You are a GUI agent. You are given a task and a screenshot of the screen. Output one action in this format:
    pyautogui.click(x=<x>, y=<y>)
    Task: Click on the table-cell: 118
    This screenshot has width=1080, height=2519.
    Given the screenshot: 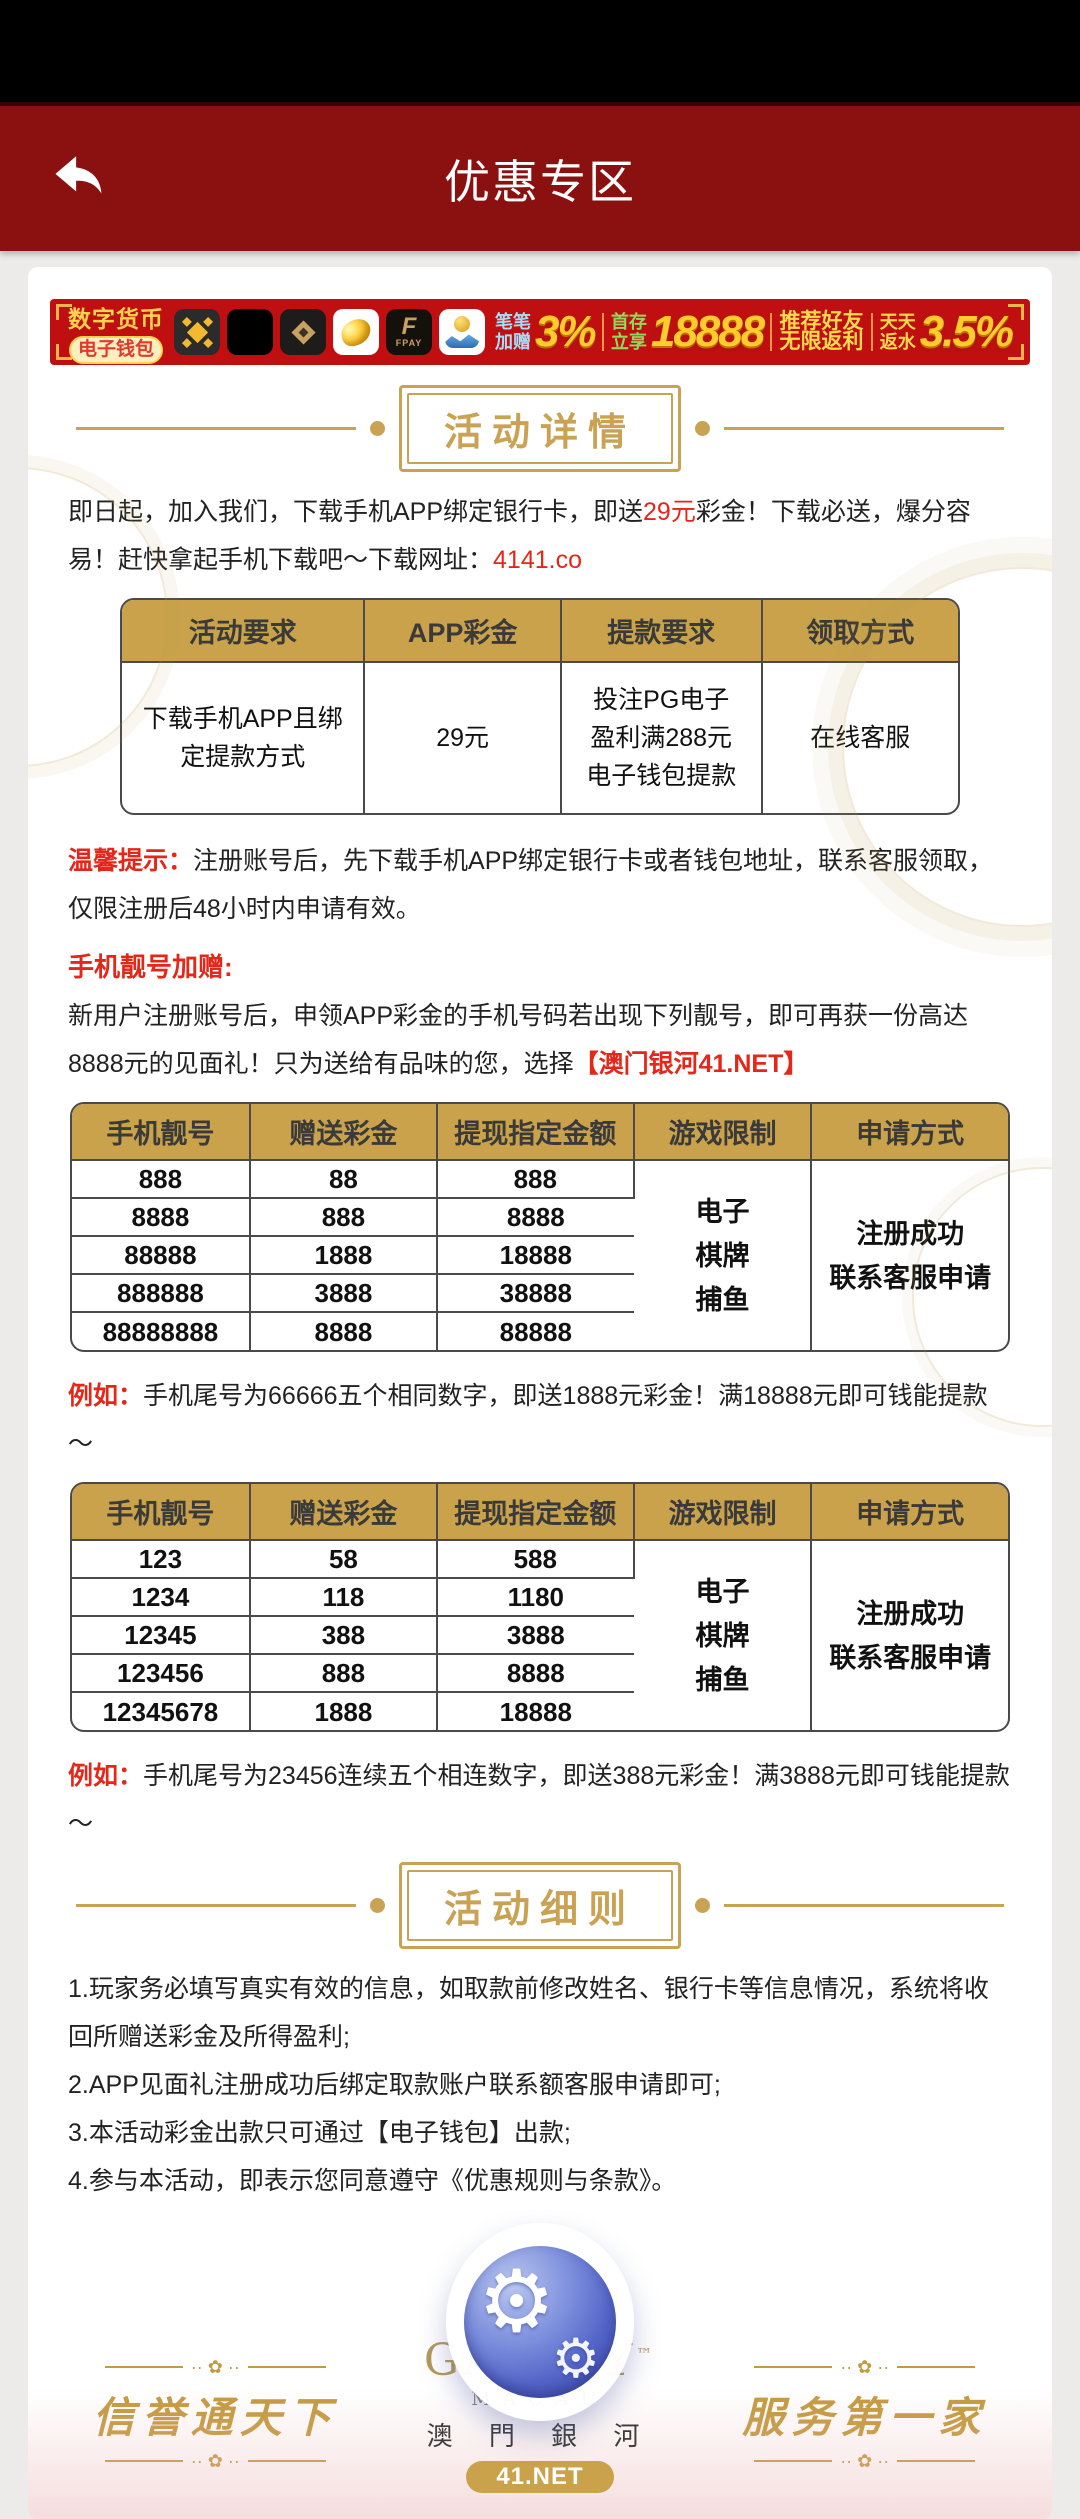 What is the action you would take?
    pyautogui.click(x=344, y=1596)
    